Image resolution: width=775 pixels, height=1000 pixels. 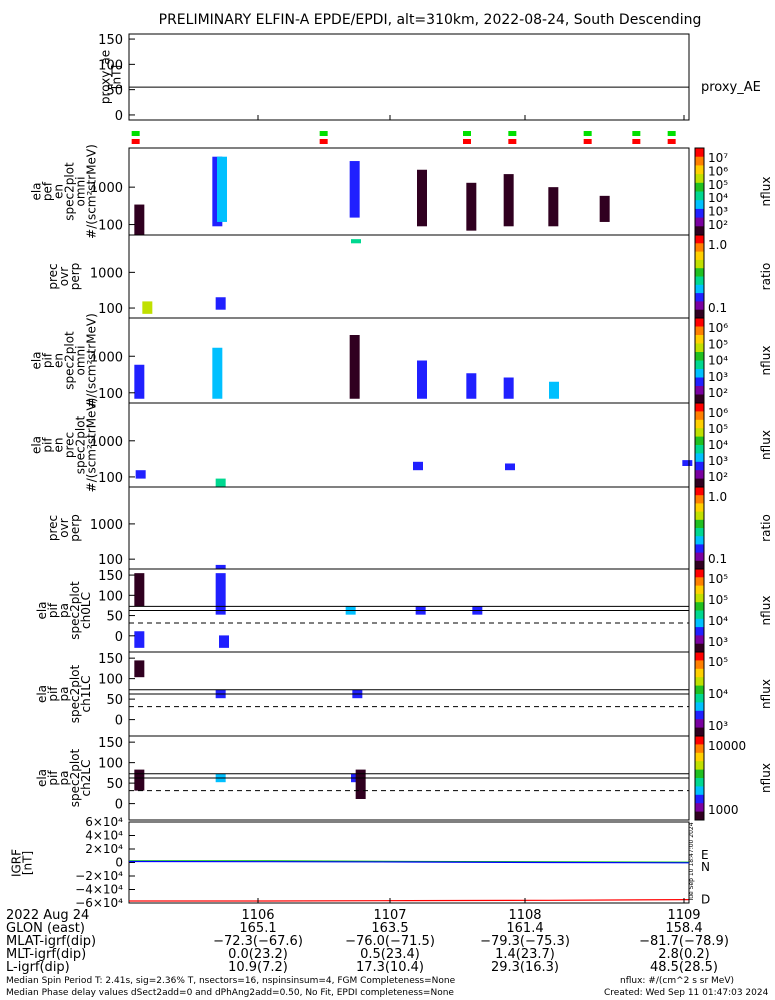 I want to click on xrow-value: −79.3(−75.3), so click(x=525, y=941).